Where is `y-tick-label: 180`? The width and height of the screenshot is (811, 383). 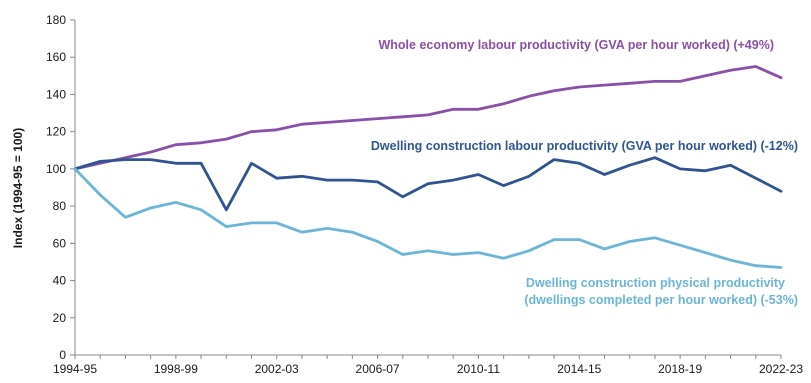
y-tick-label: 180 is located at coordinates (56, 20).